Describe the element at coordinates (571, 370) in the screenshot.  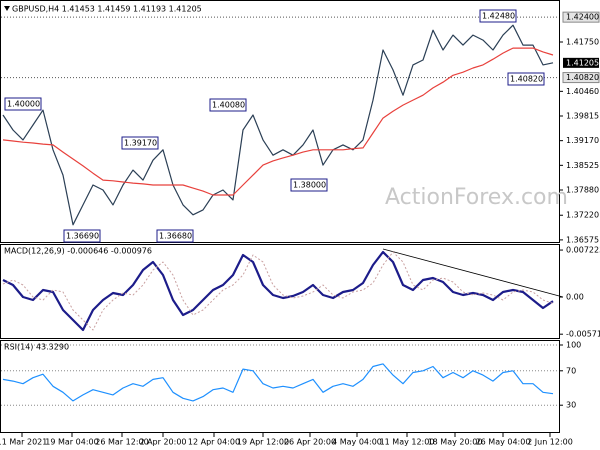
I see `y-tick-label: 70` at that location.